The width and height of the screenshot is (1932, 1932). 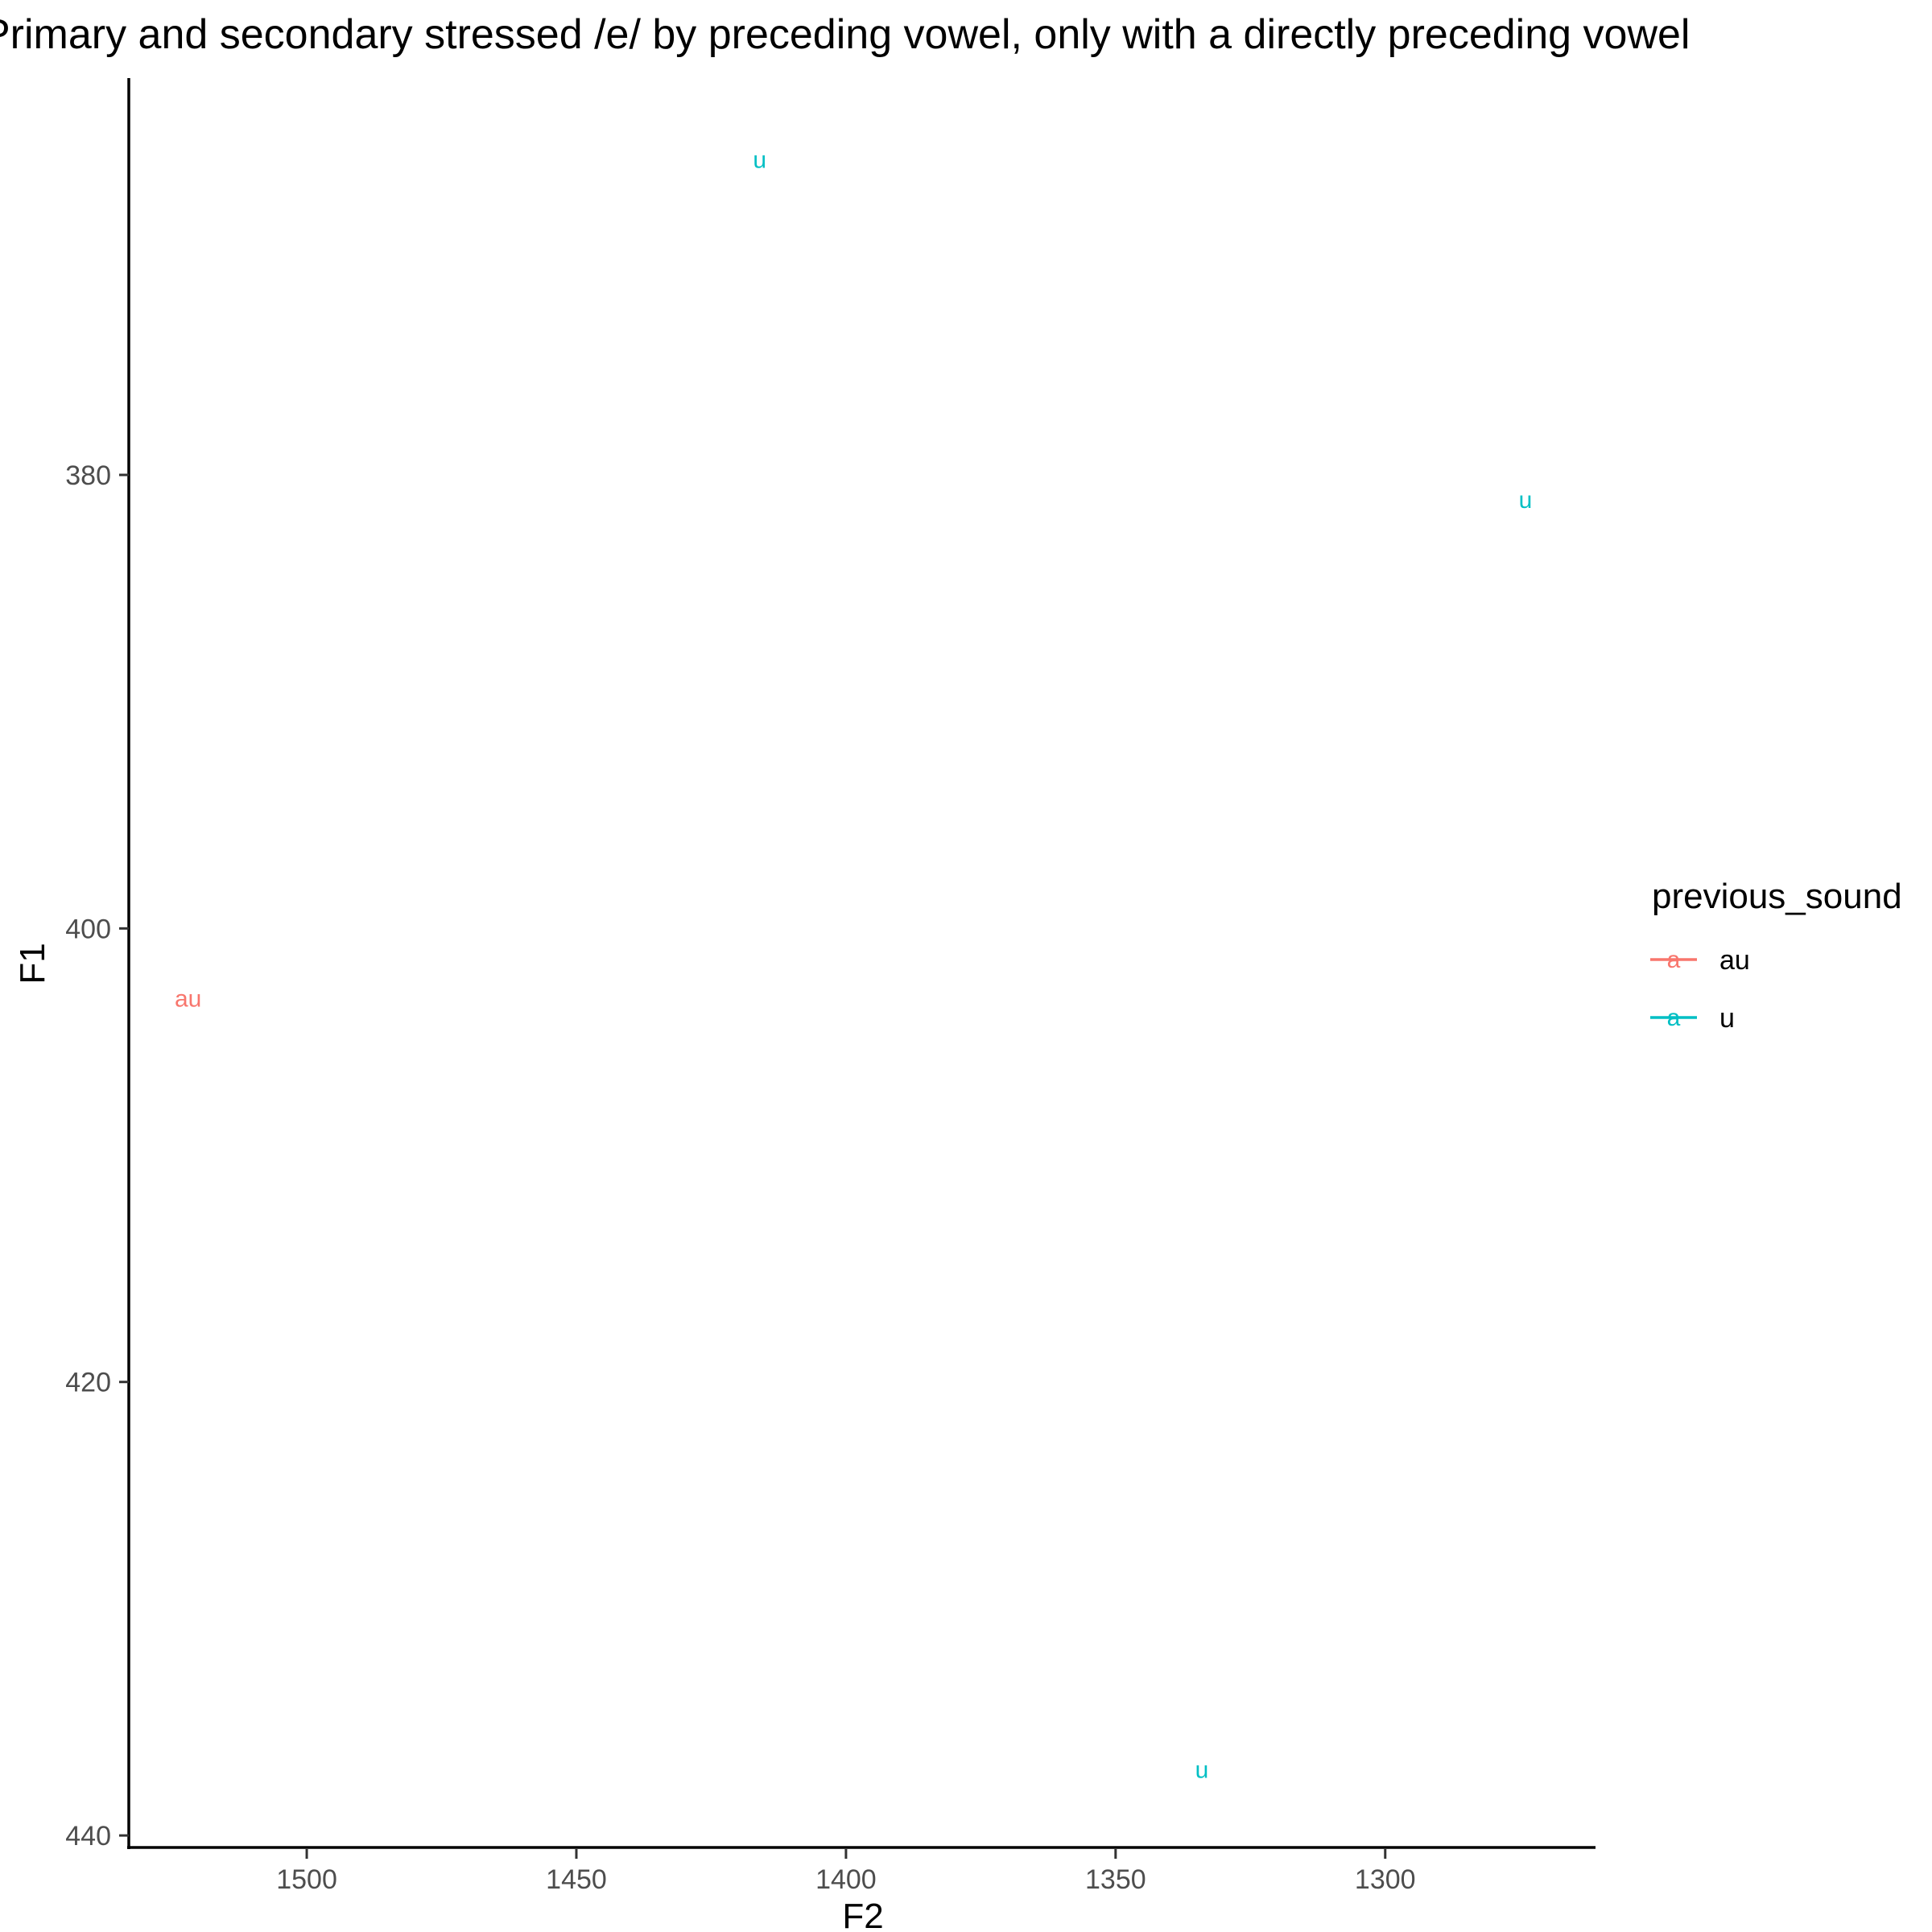 What do you see at coordinates (88, 1383) in the screenshot?
I see `y-tick-label: 420` at bounding box center [88, 1383].